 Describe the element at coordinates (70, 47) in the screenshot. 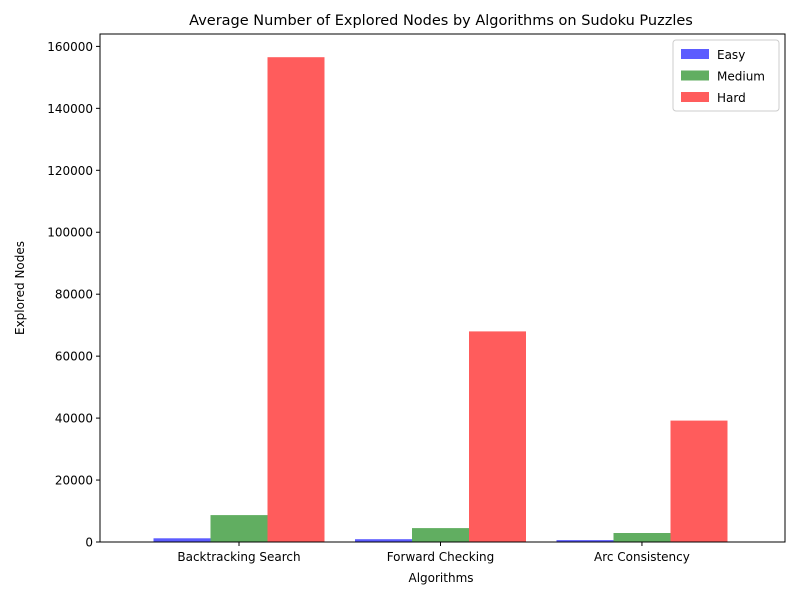

I see `y-tick-label: 160000` at that location.